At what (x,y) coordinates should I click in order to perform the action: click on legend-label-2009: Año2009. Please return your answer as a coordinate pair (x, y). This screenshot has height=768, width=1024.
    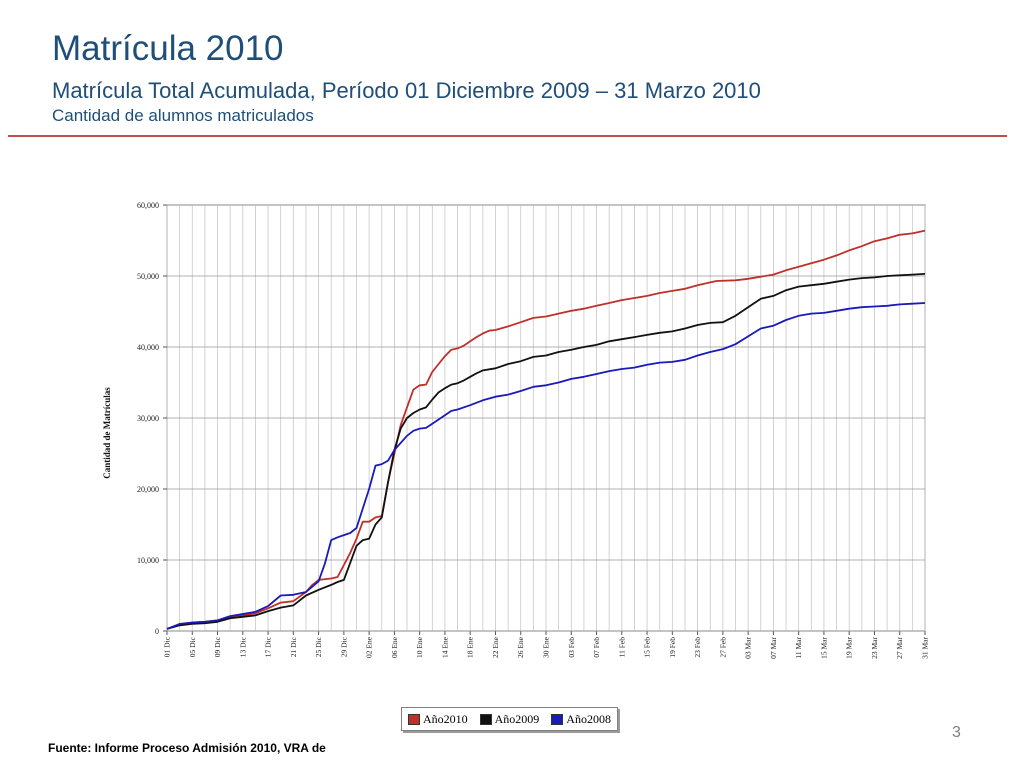
    Looking at the image, I should click on (517, 718).